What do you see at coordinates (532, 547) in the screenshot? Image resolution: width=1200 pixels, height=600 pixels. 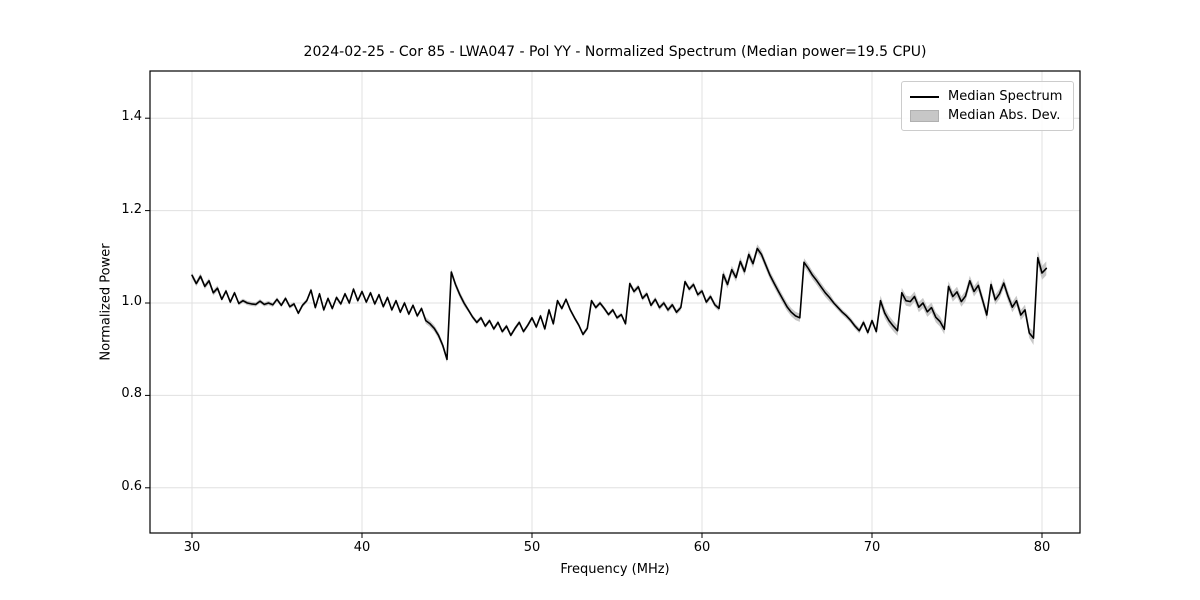 I see `x-tick-label: 50` at bounding box center [532, 547].